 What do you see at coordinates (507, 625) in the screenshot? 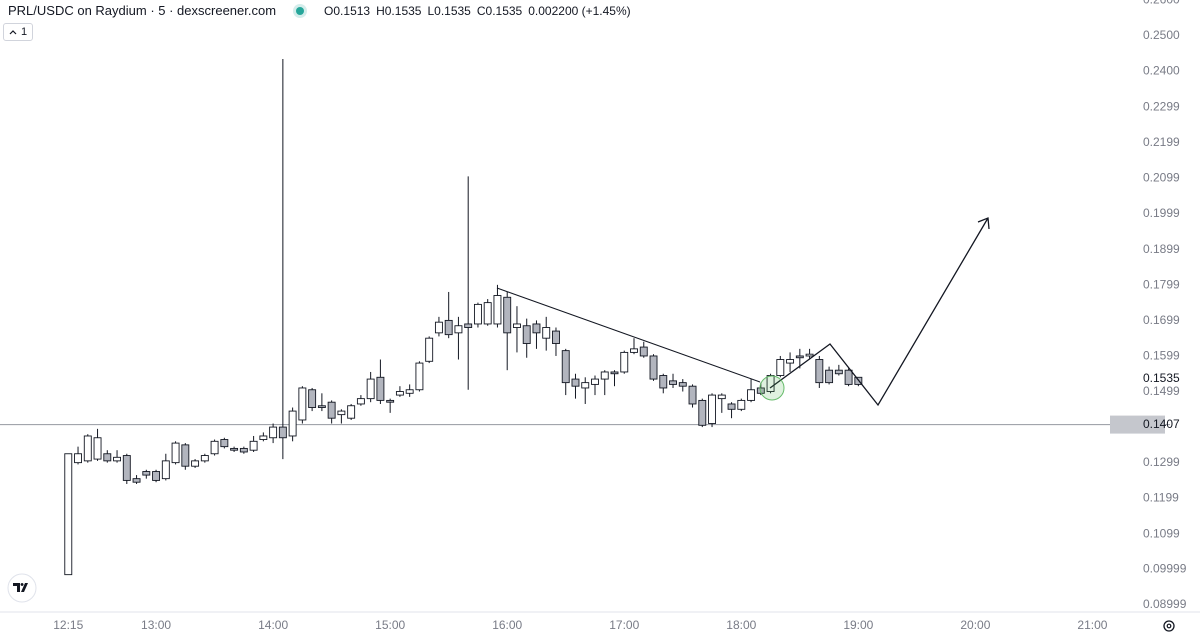
I see `x-tick-label: 16:00` at bounding box center [507, 625].